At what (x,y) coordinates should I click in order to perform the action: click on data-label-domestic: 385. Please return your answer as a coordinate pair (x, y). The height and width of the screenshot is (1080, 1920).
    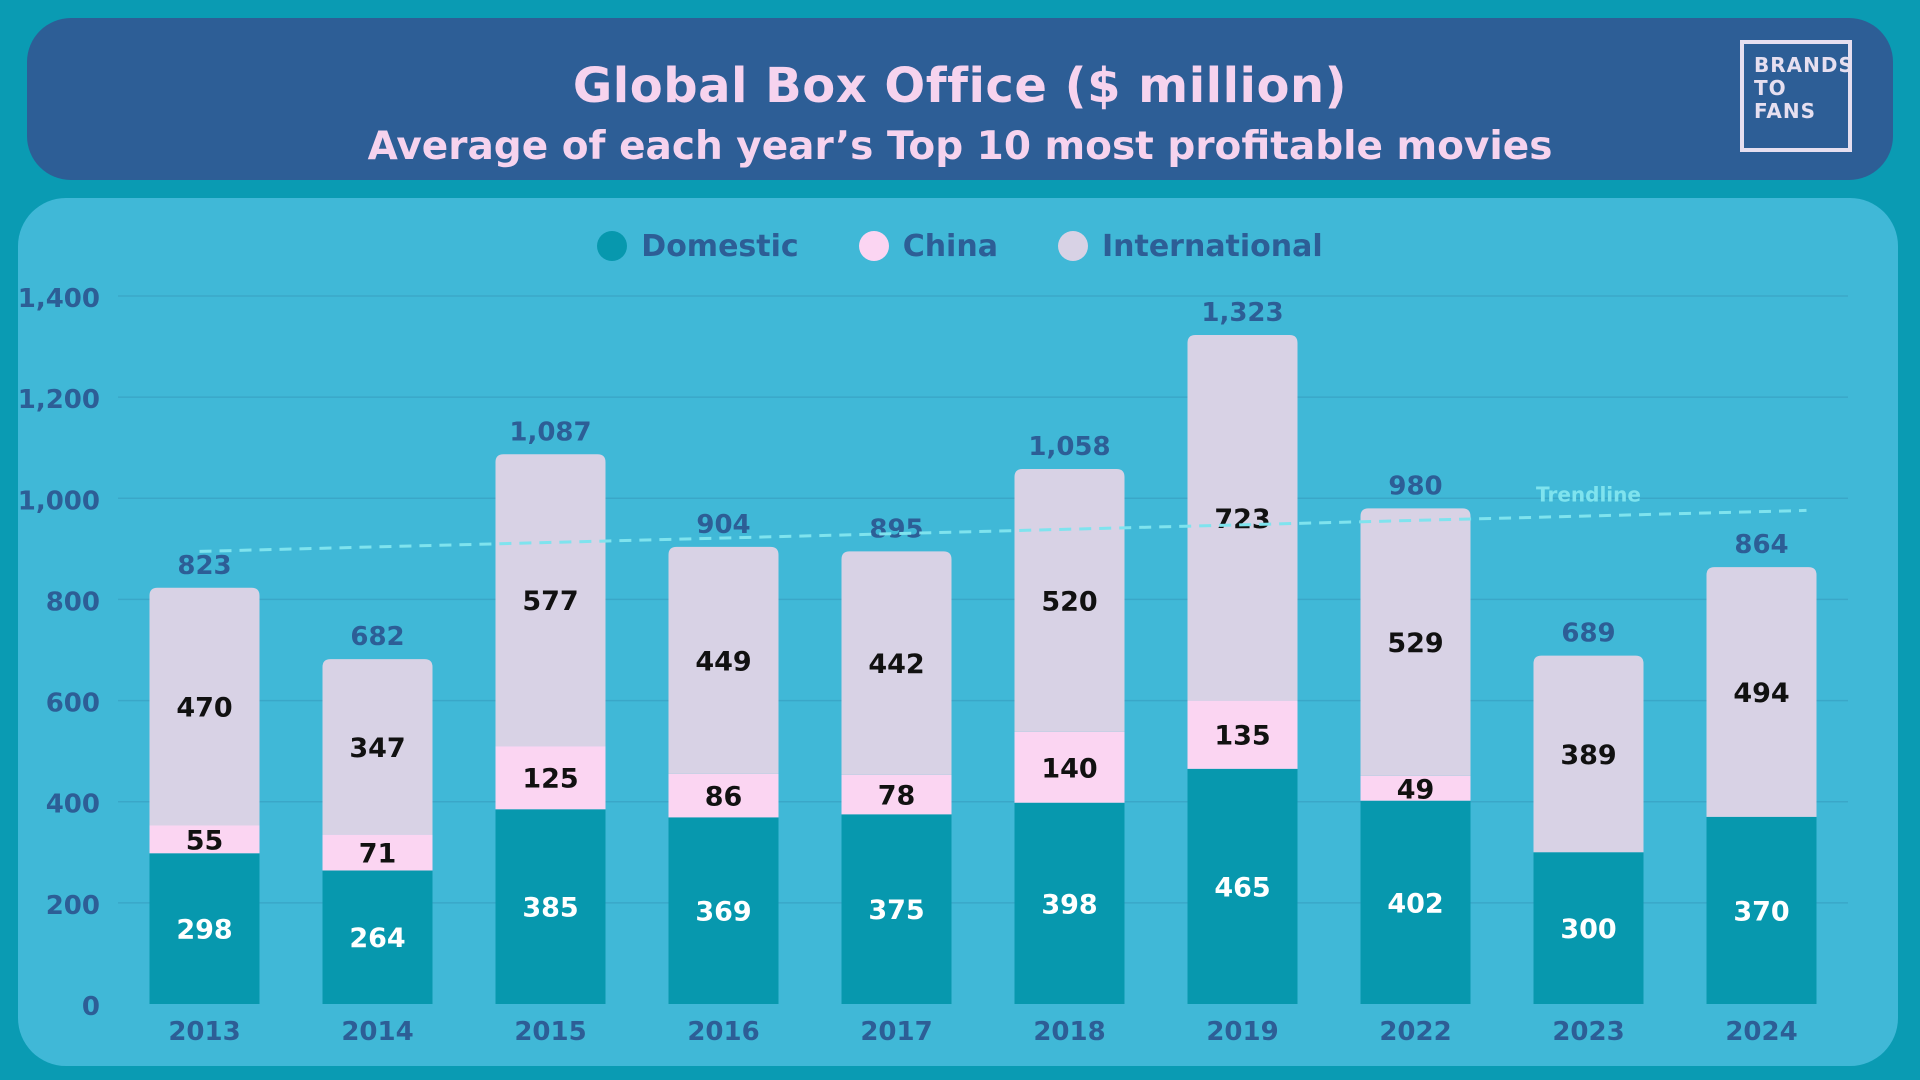
    Looking at the image, I should click on (550, 908).